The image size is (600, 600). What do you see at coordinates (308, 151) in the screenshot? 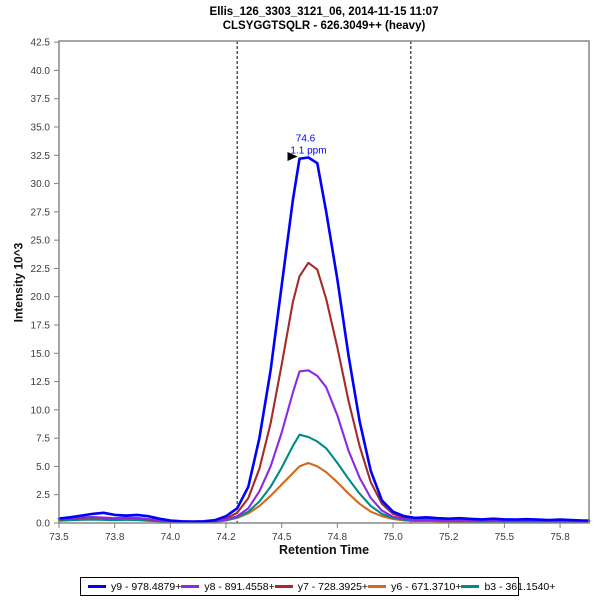
I see `peak-ppm-annotation: 1.1 ppm` at bounding box center [308, 151].